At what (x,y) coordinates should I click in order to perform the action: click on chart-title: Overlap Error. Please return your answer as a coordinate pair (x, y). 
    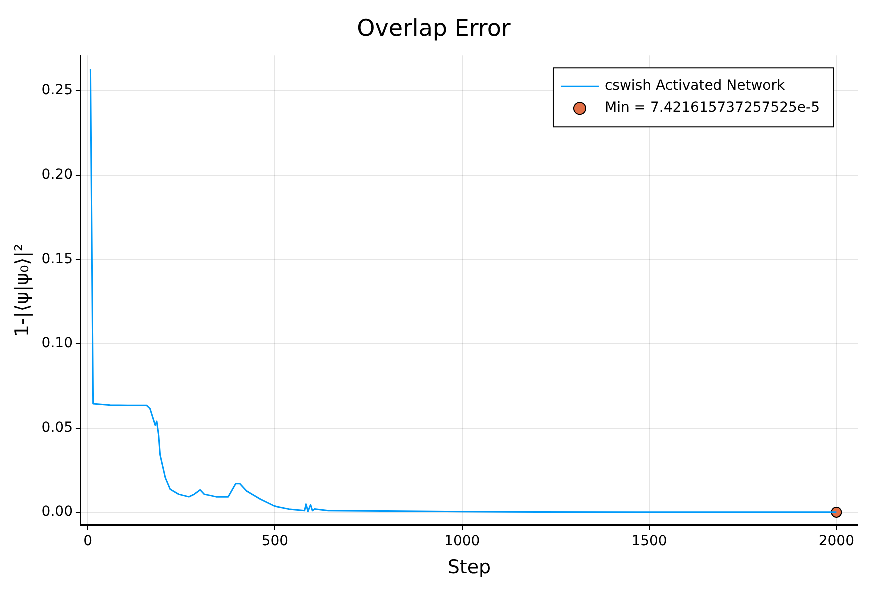
    Looking at the image, I should click on (434, 29).